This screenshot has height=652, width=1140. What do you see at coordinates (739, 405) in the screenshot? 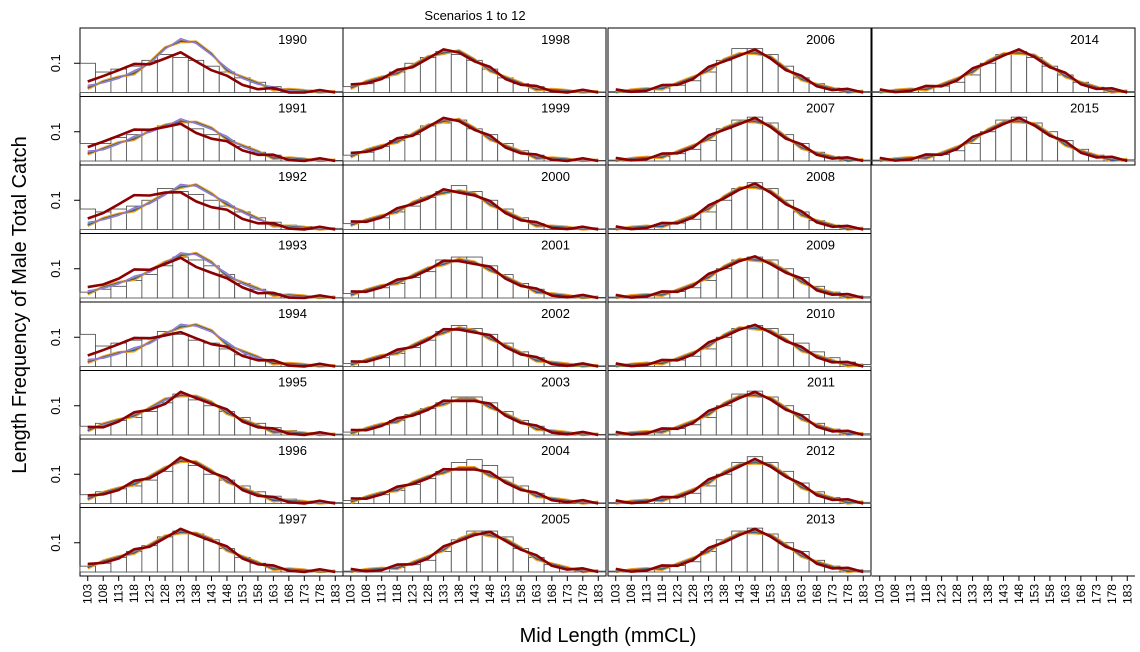
I see `panel-2011: 2011` at bounding box center [739, 405].